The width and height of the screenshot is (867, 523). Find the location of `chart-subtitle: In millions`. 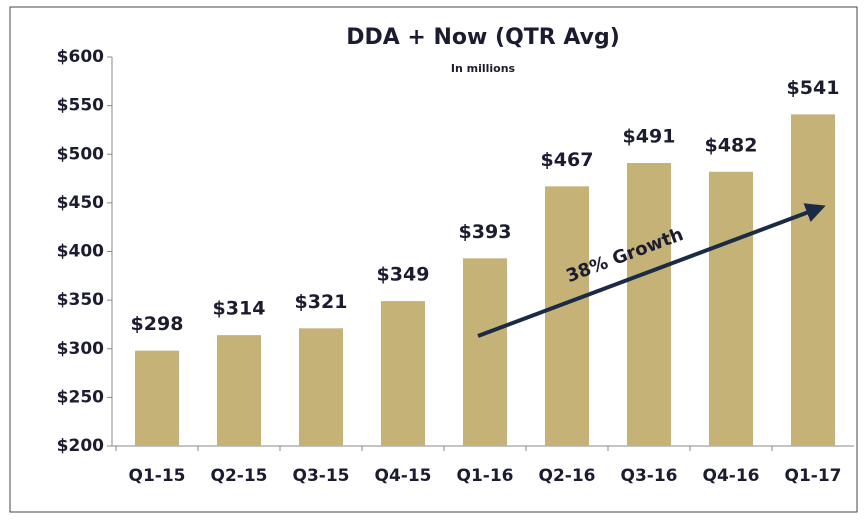

chart-subtitle: In millions is located at coordinates (483, 68).